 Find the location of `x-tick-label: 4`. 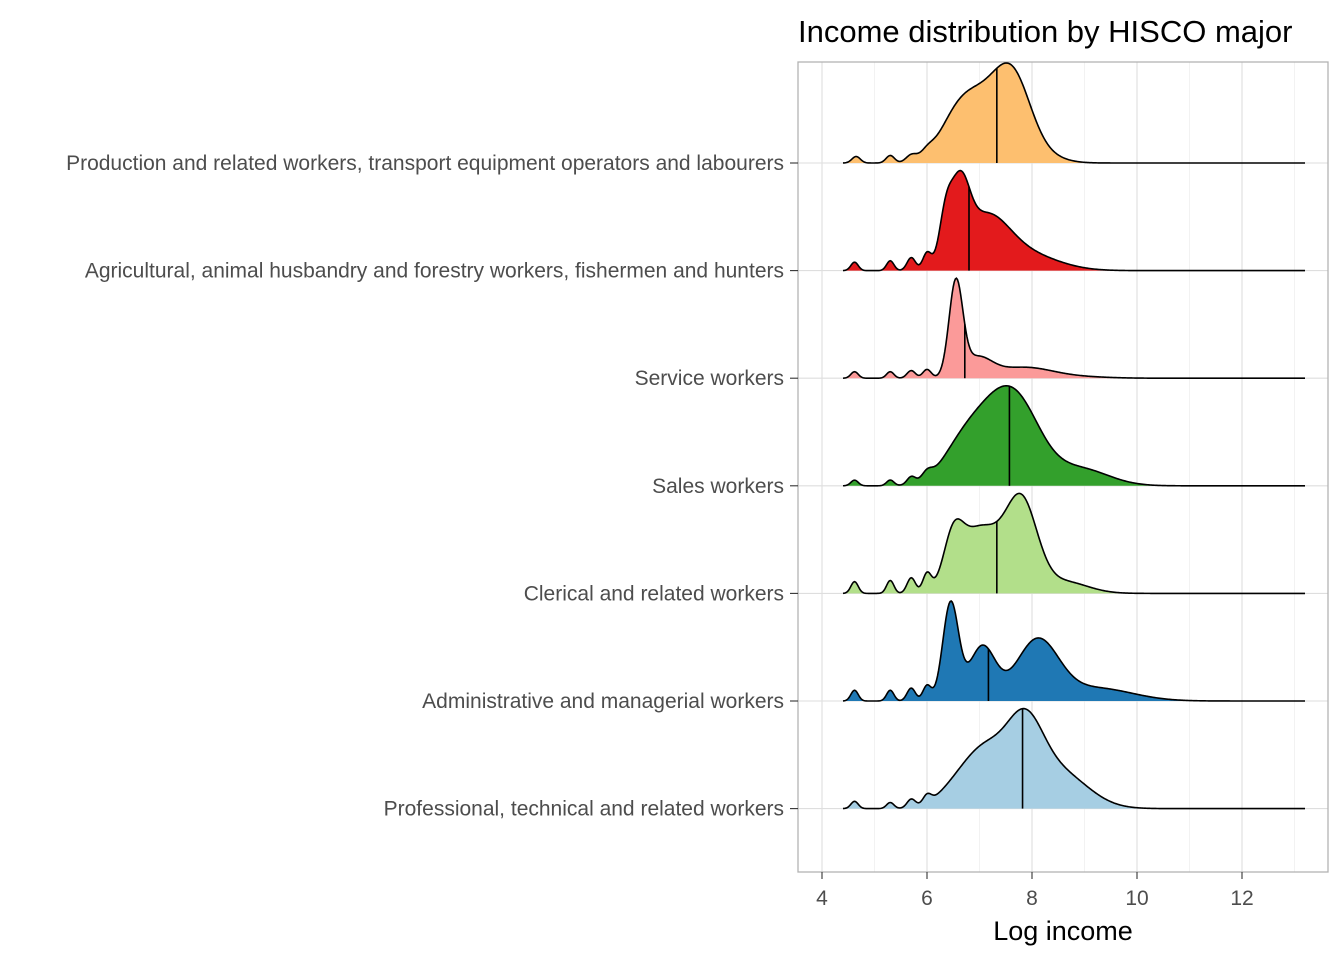

x-tick-label: 4 is located at coordinates (822, 898).